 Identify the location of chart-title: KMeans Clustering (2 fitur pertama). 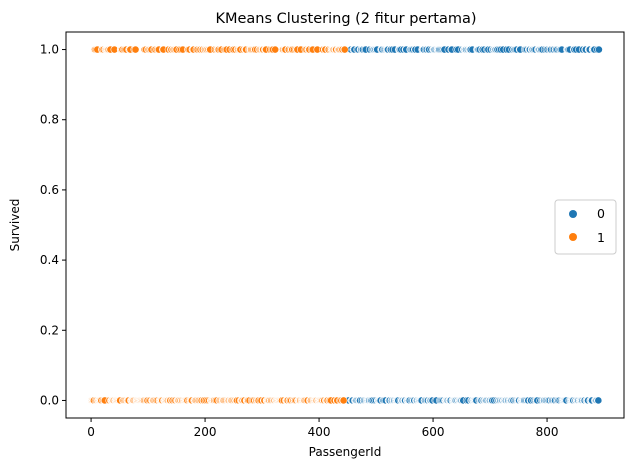
(345, 19).